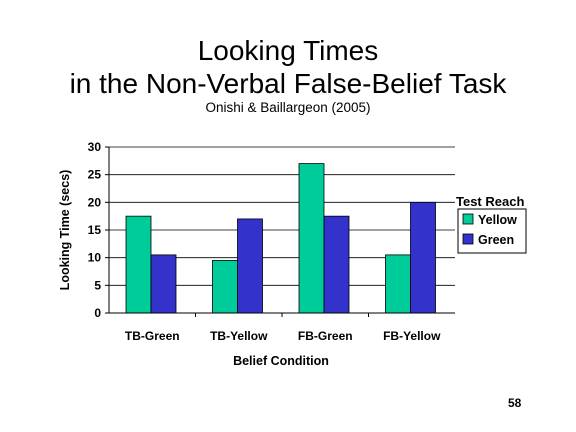 This screenshot has width=576, height=432. What do you see at coordinates (288, 83) in the screenshot?
I see `title-line-2: in the Non-Verbal False-Belief Task` at bounding box center [288, 83].